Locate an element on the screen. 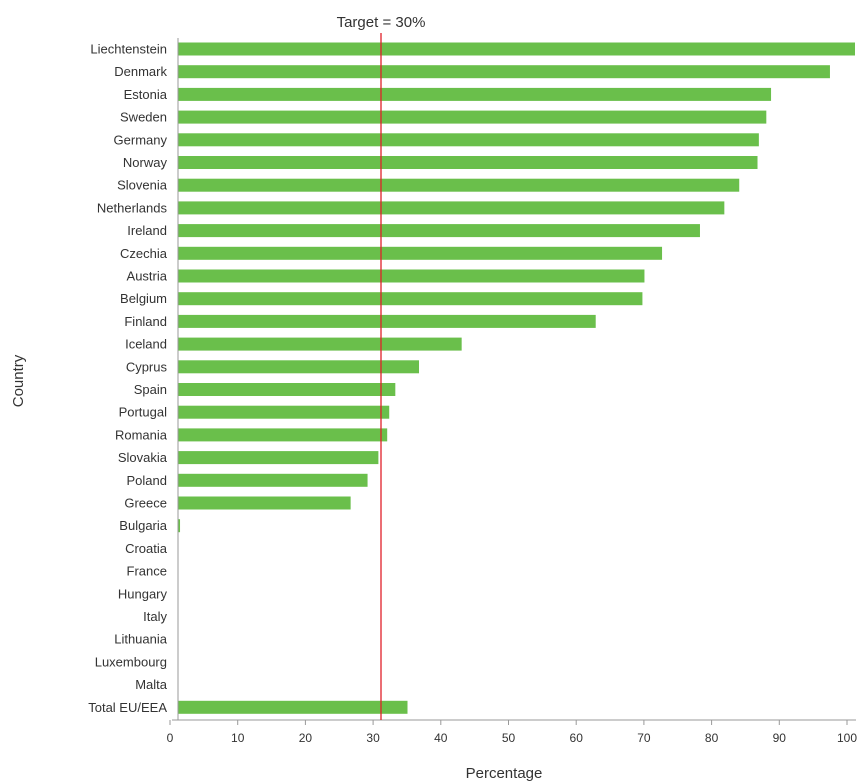 This screenshot has height=783, width=865. category-label: Netherlands is located at coordinates (132, 207).